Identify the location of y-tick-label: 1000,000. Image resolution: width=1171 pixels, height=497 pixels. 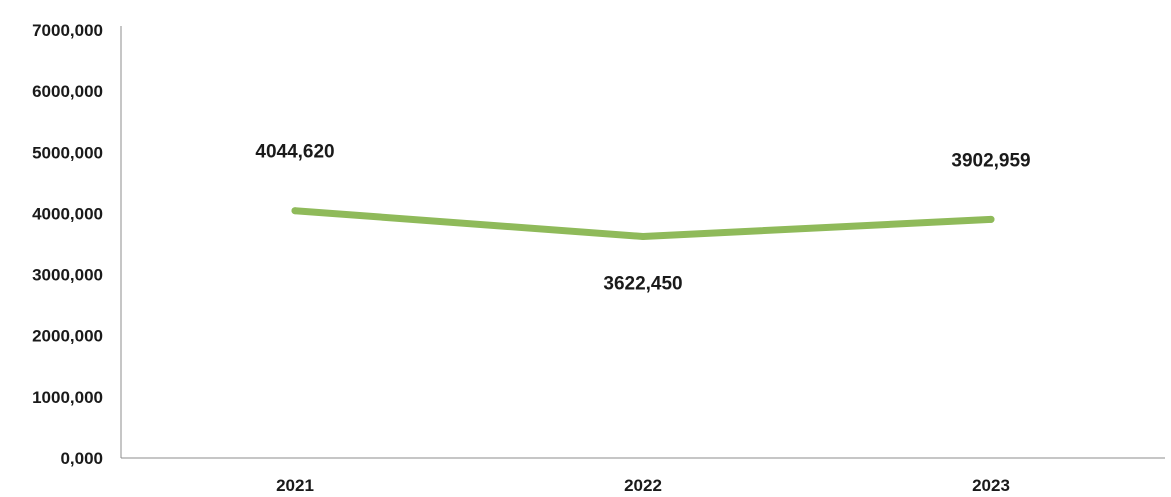
(67, 397).